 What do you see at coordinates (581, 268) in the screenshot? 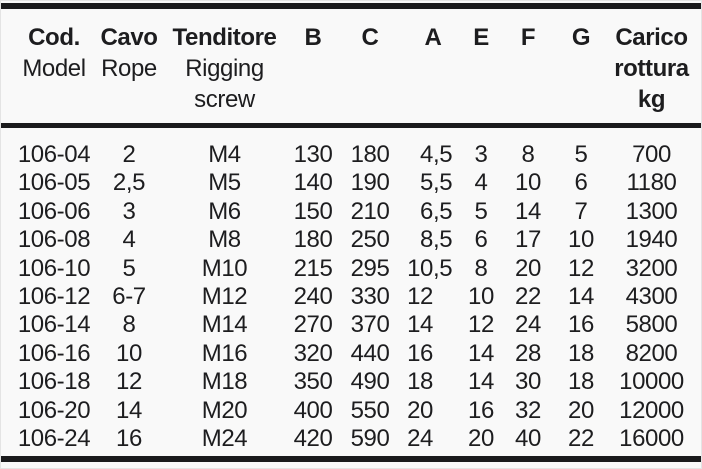
I see `cell-g: 12` at bounding box center [581, 268].